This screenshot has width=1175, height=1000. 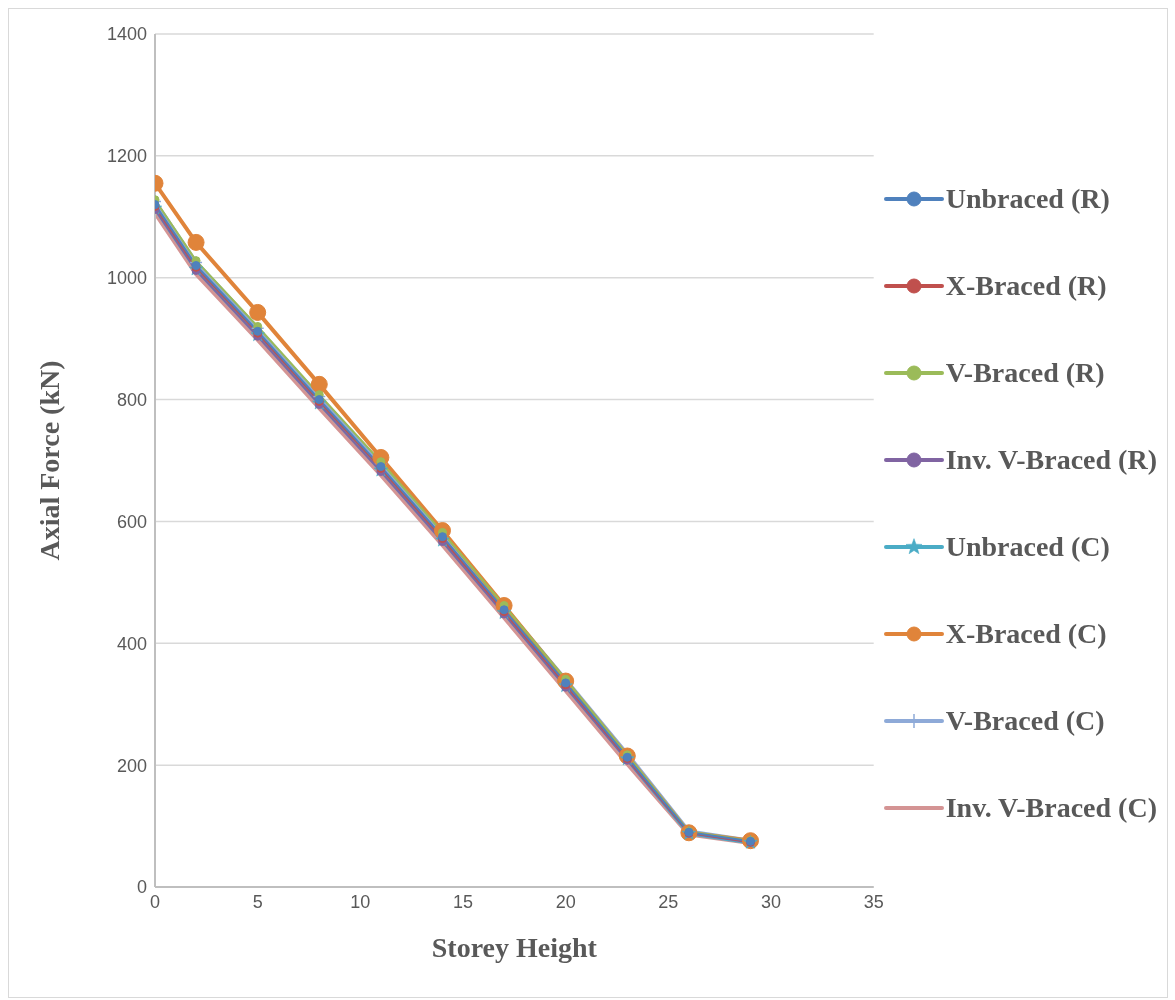 I want to click on x-tick-label: 35, so click(x=873, y=901).